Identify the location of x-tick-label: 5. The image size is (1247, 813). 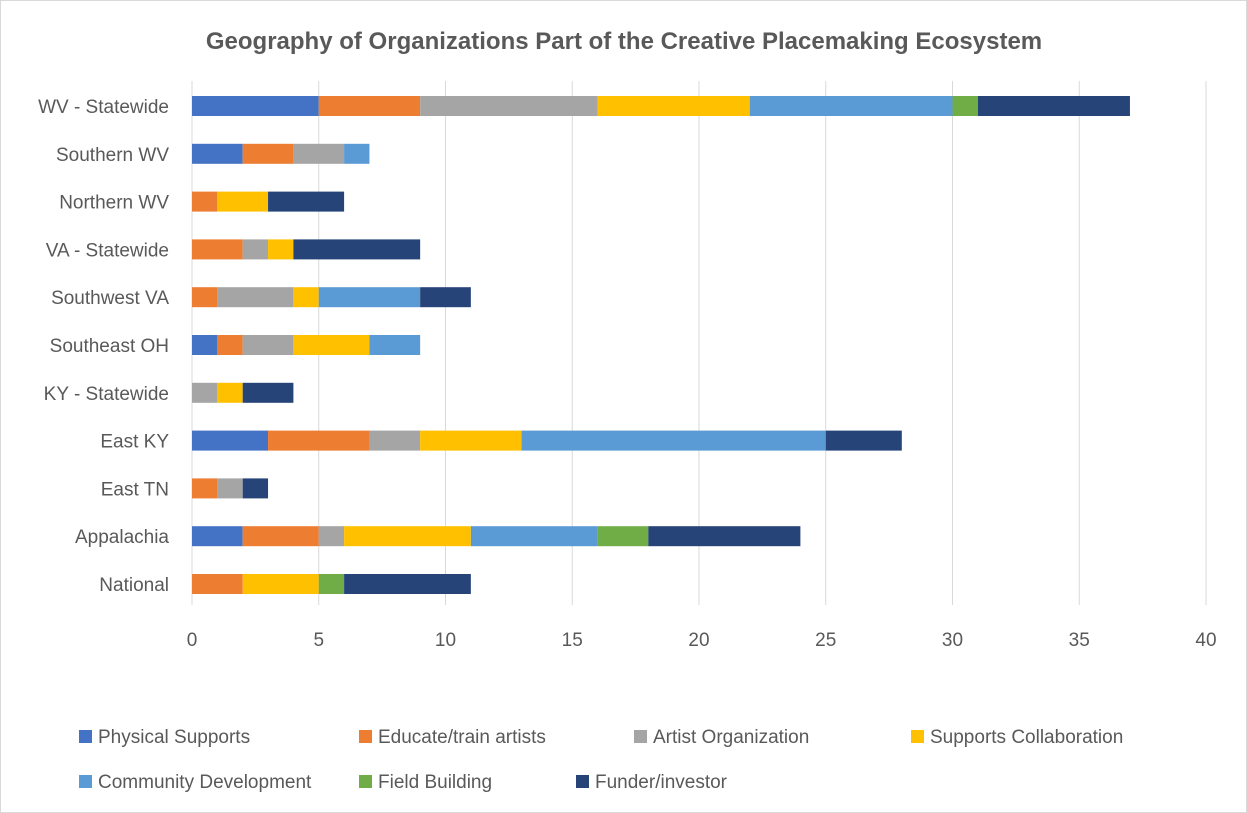
(318, 640).